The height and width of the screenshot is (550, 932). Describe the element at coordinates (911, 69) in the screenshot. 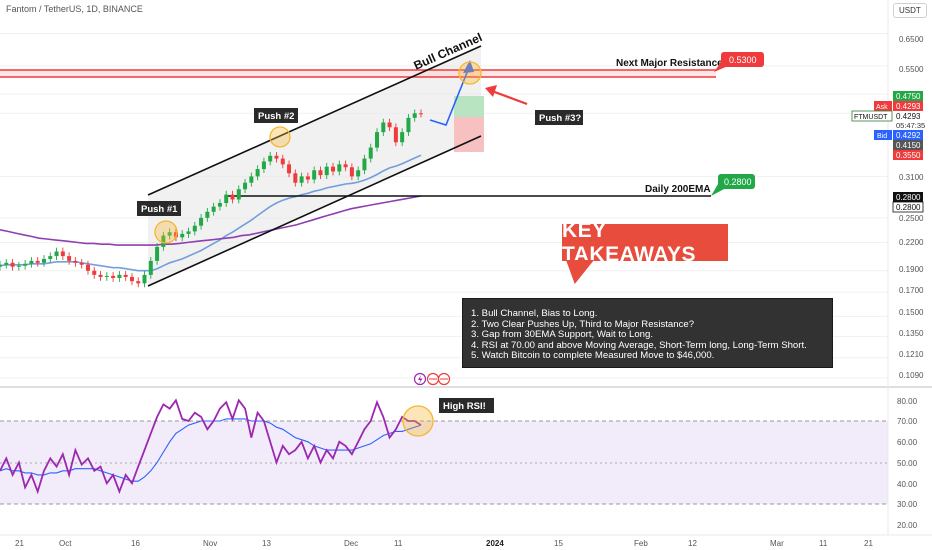

I see `price-tick: 0.5500` at that location.